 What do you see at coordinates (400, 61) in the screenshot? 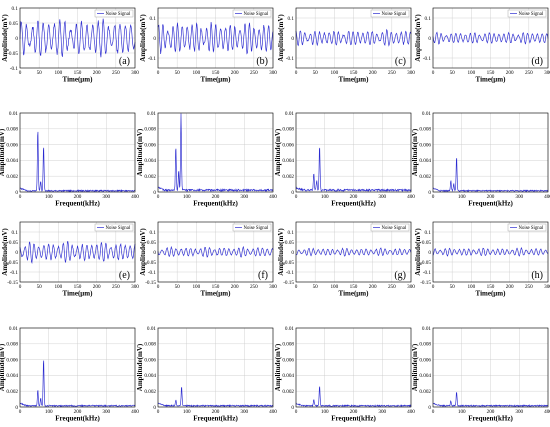
I see `panel-label: (c)` at bounding box center [400, 61].